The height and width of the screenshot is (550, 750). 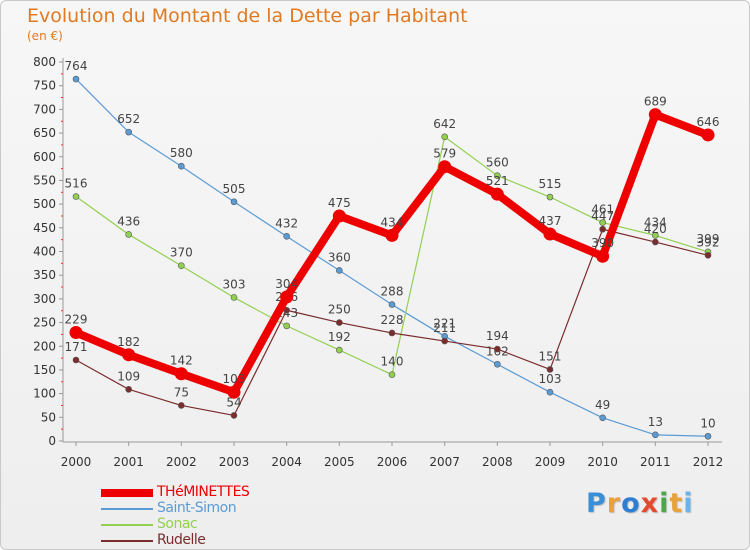 I want to click on y-tick-label: 600, so click(x=44, y=157).